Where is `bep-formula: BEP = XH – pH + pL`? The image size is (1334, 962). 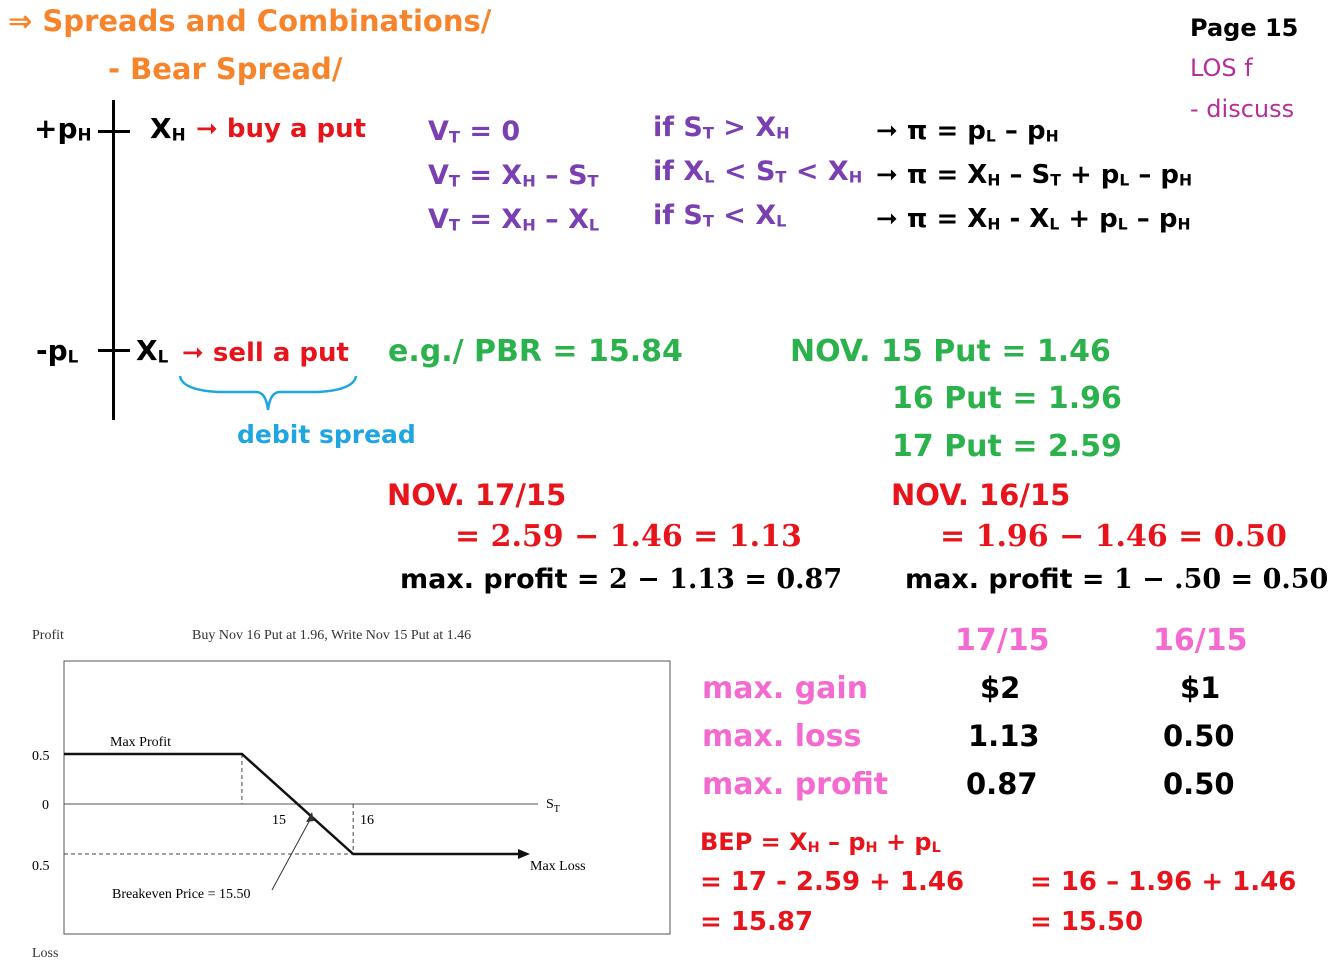 bep-formula: BEP = XH – pH + pL is located at coordinates (820, 842).